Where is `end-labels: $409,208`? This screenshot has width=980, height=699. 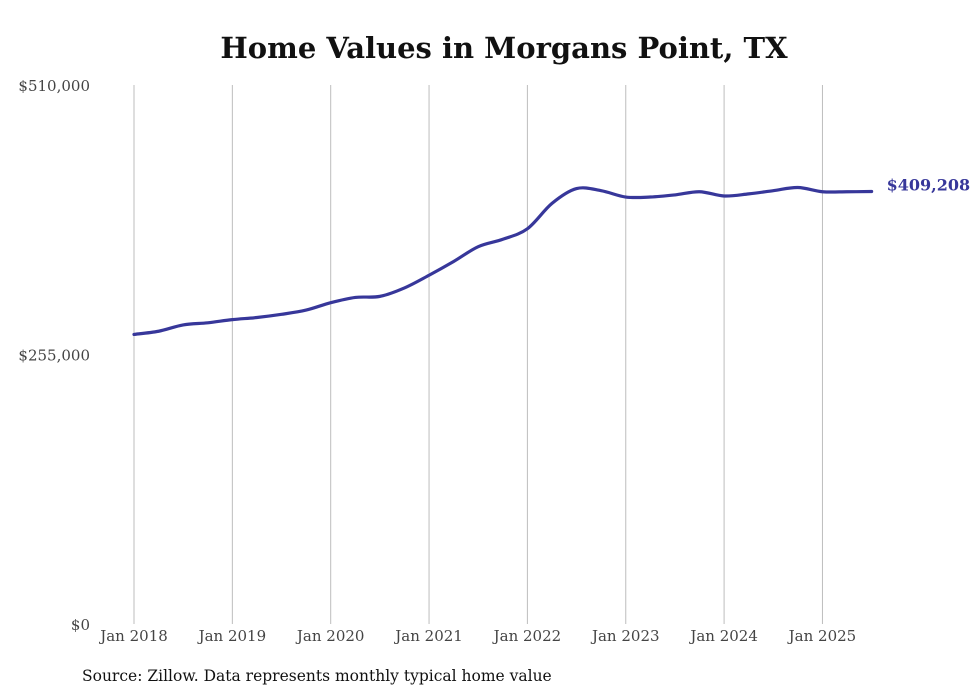 end-labels: $409,208 is located at coordinates (929, 185).